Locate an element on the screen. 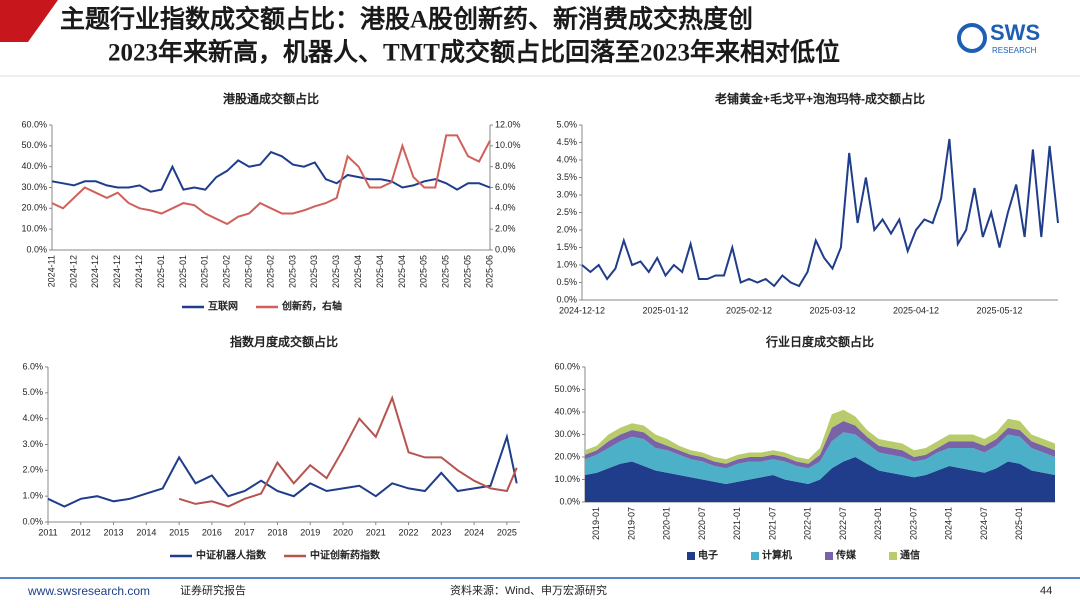 The height and width of the screenshot is (608, 1080). logo: SWS RESEARCH is located at coordinates (998, 37).